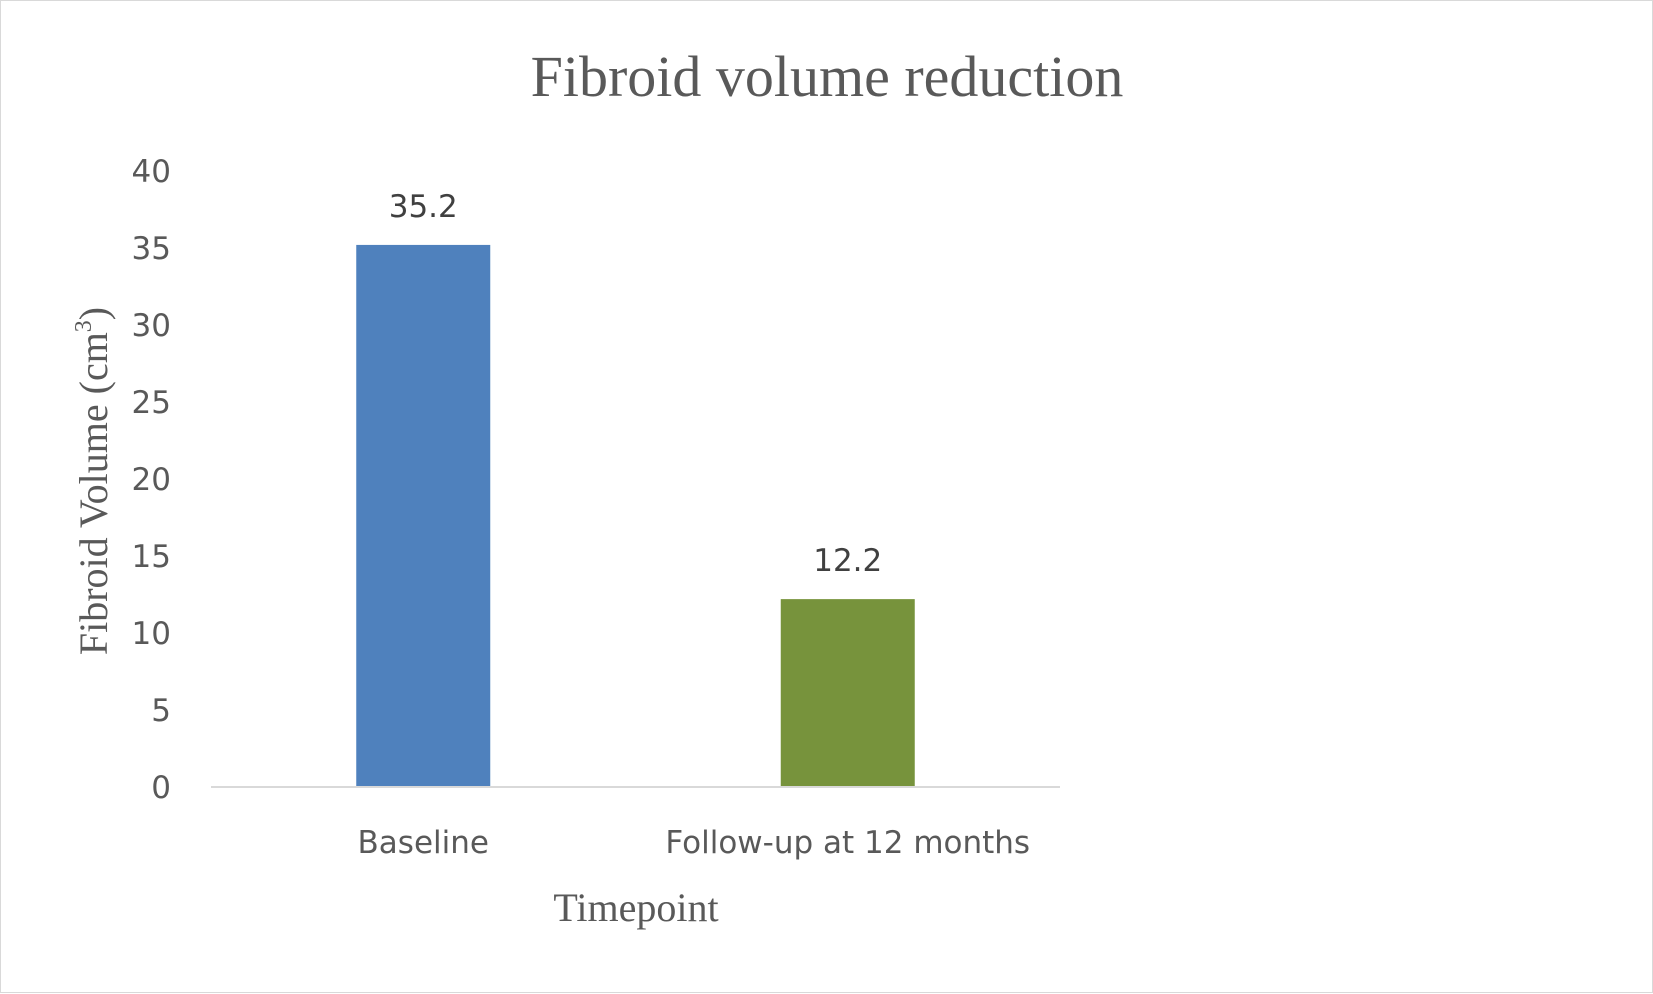  Describe the element at coordinates (847, 561) in the screenshot. I see `data-label-2: 12.2` at that location.